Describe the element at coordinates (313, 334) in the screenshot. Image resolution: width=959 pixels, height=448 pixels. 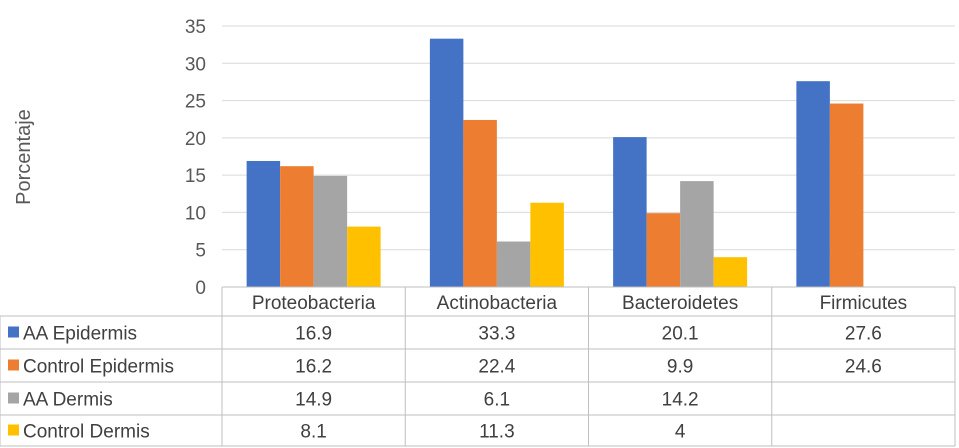
I see `data-label: 16.9` at that location.